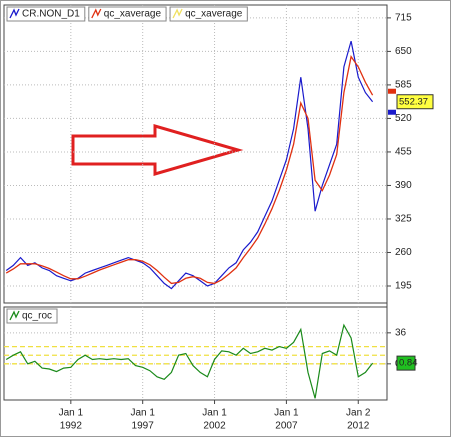  What do you see at coordinates (403, 252) in the screenshot?
I see `y-tick-label: 260` at bounding box center [403, 252].